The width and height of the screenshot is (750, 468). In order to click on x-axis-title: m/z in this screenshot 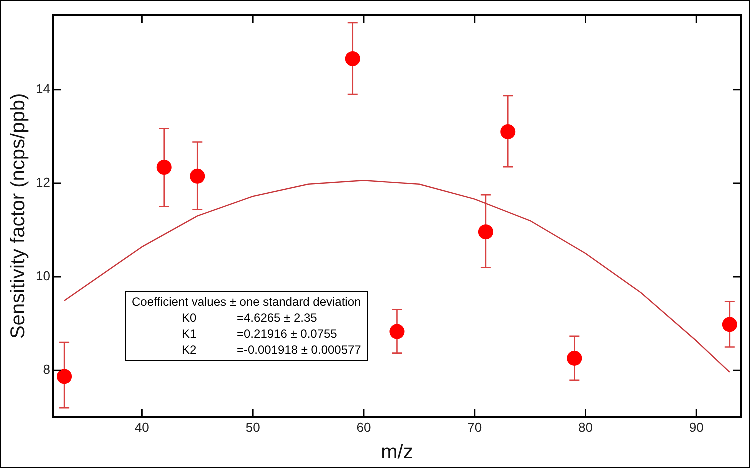, I will do `click(397, 453)`.